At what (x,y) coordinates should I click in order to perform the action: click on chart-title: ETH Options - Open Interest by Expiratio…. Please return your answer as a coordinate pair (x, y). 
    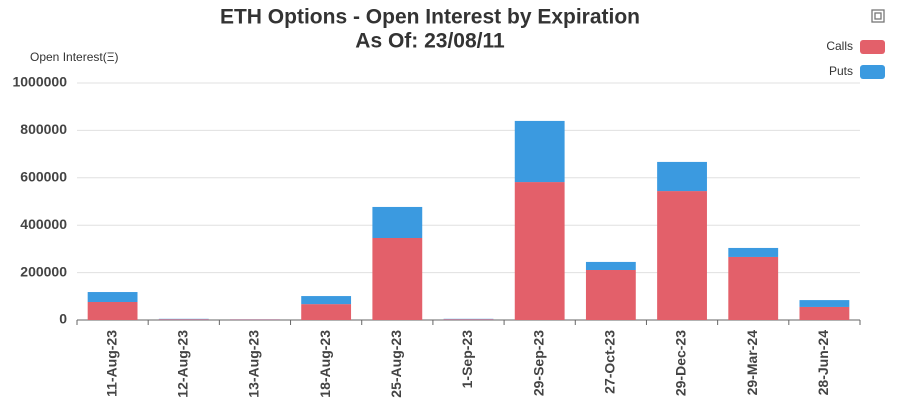
    Looking at the image, I should click on (430, 17).